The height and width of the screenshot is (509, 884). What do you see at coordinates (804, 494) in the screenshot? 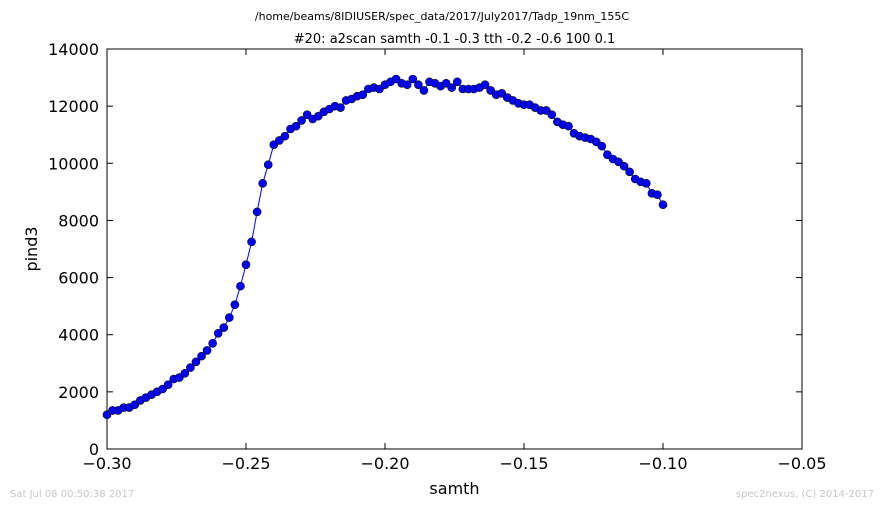
I see `footer-credit: spec2nexus, (C) 2014-2017` at bounding box center [804, 494].